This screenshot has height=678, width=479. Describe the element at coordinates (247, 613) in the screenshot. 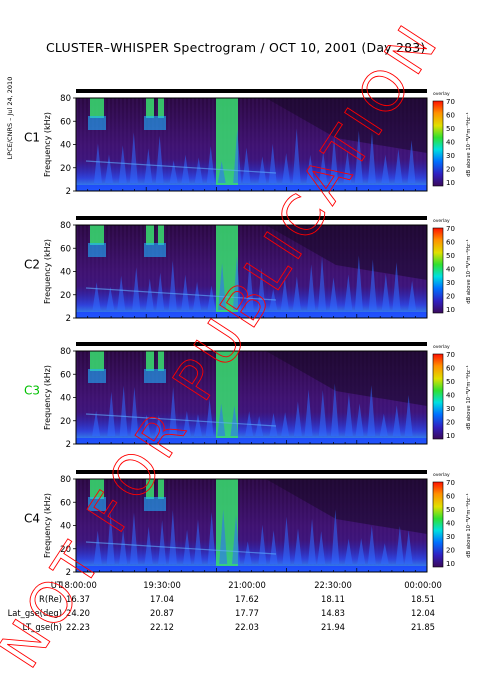

I see `ephemeris-value: 17.77` at that location.